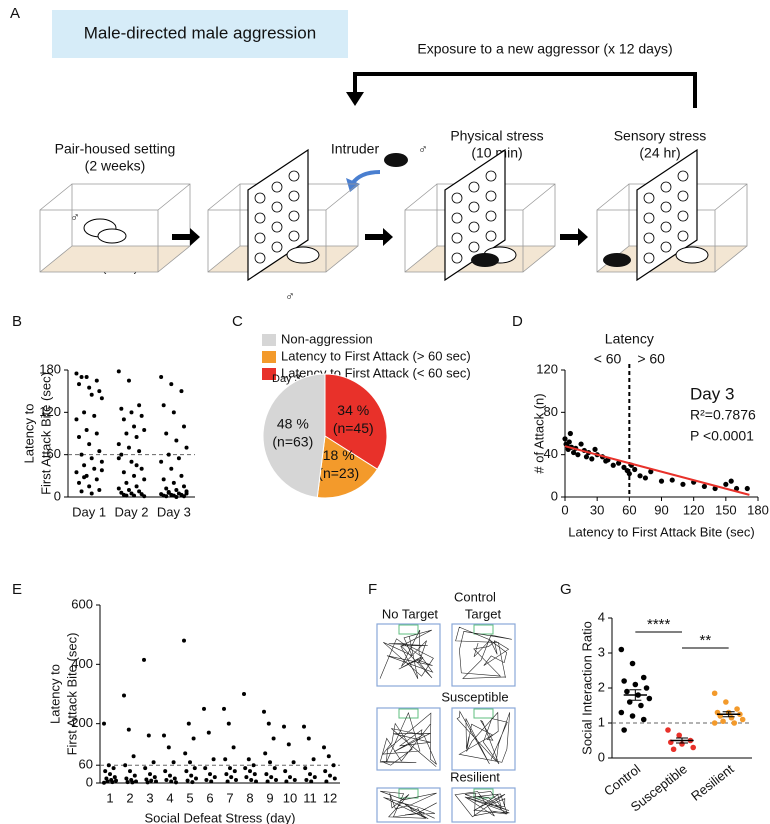  Describe the element at coordinates (485, 260) in the screenshot. I see `aggressor-mouse` at that location.